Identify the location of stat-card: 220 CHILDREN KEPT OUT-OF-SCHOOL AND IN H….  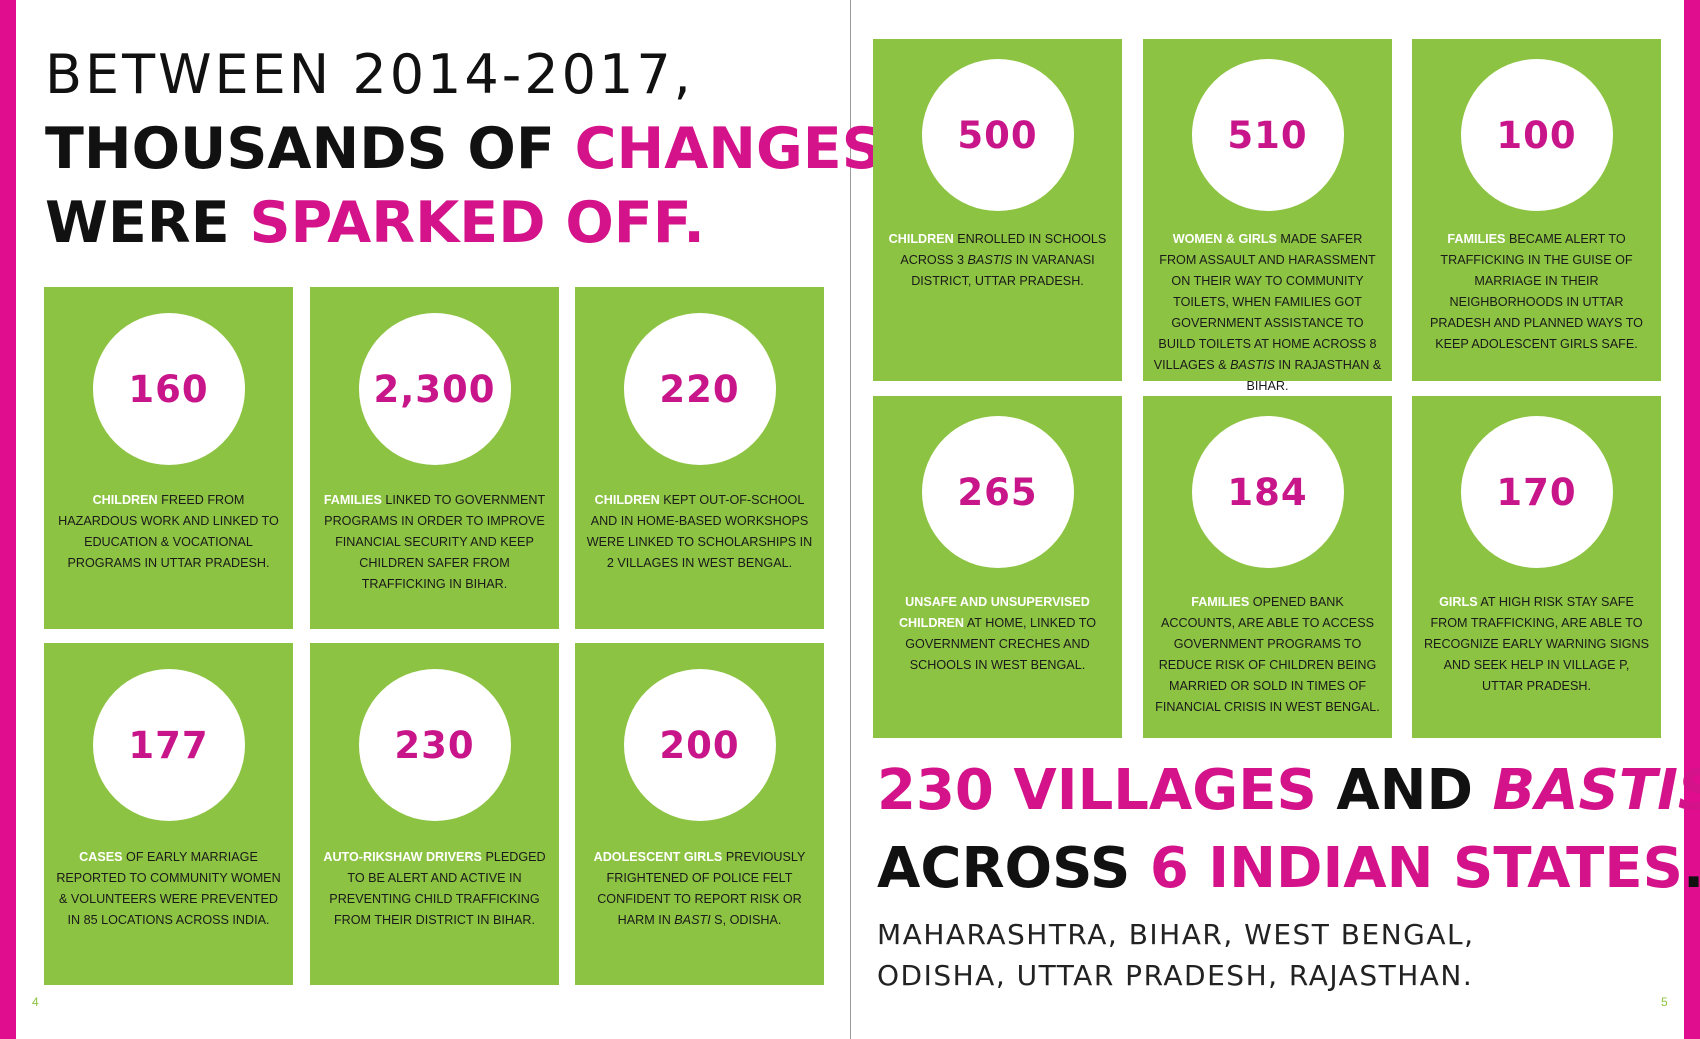
(699, 458).